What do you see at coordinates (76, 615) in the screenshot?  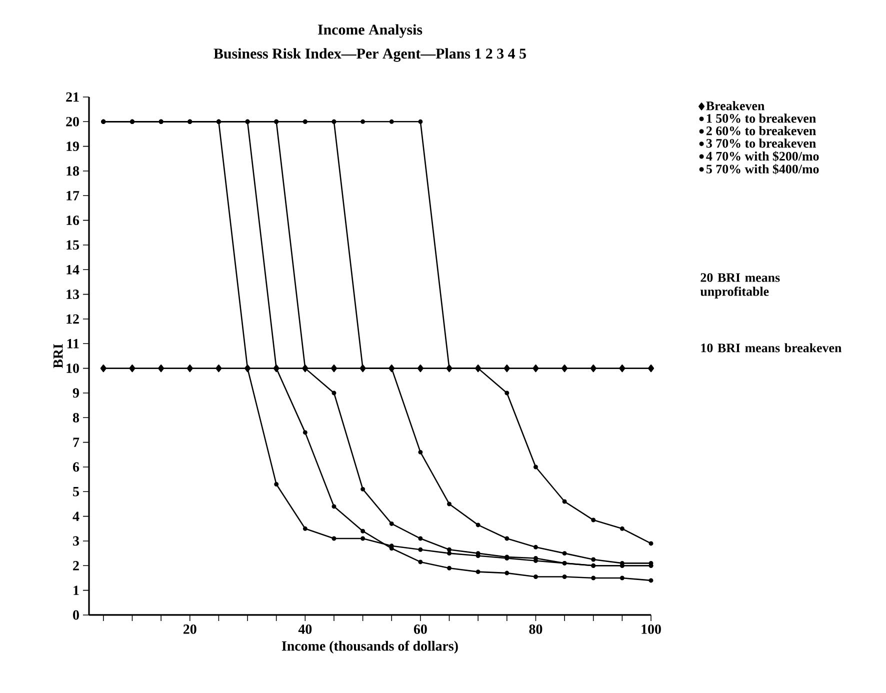 I see `y-tick-label: 0` at bounding box center [76, 615].